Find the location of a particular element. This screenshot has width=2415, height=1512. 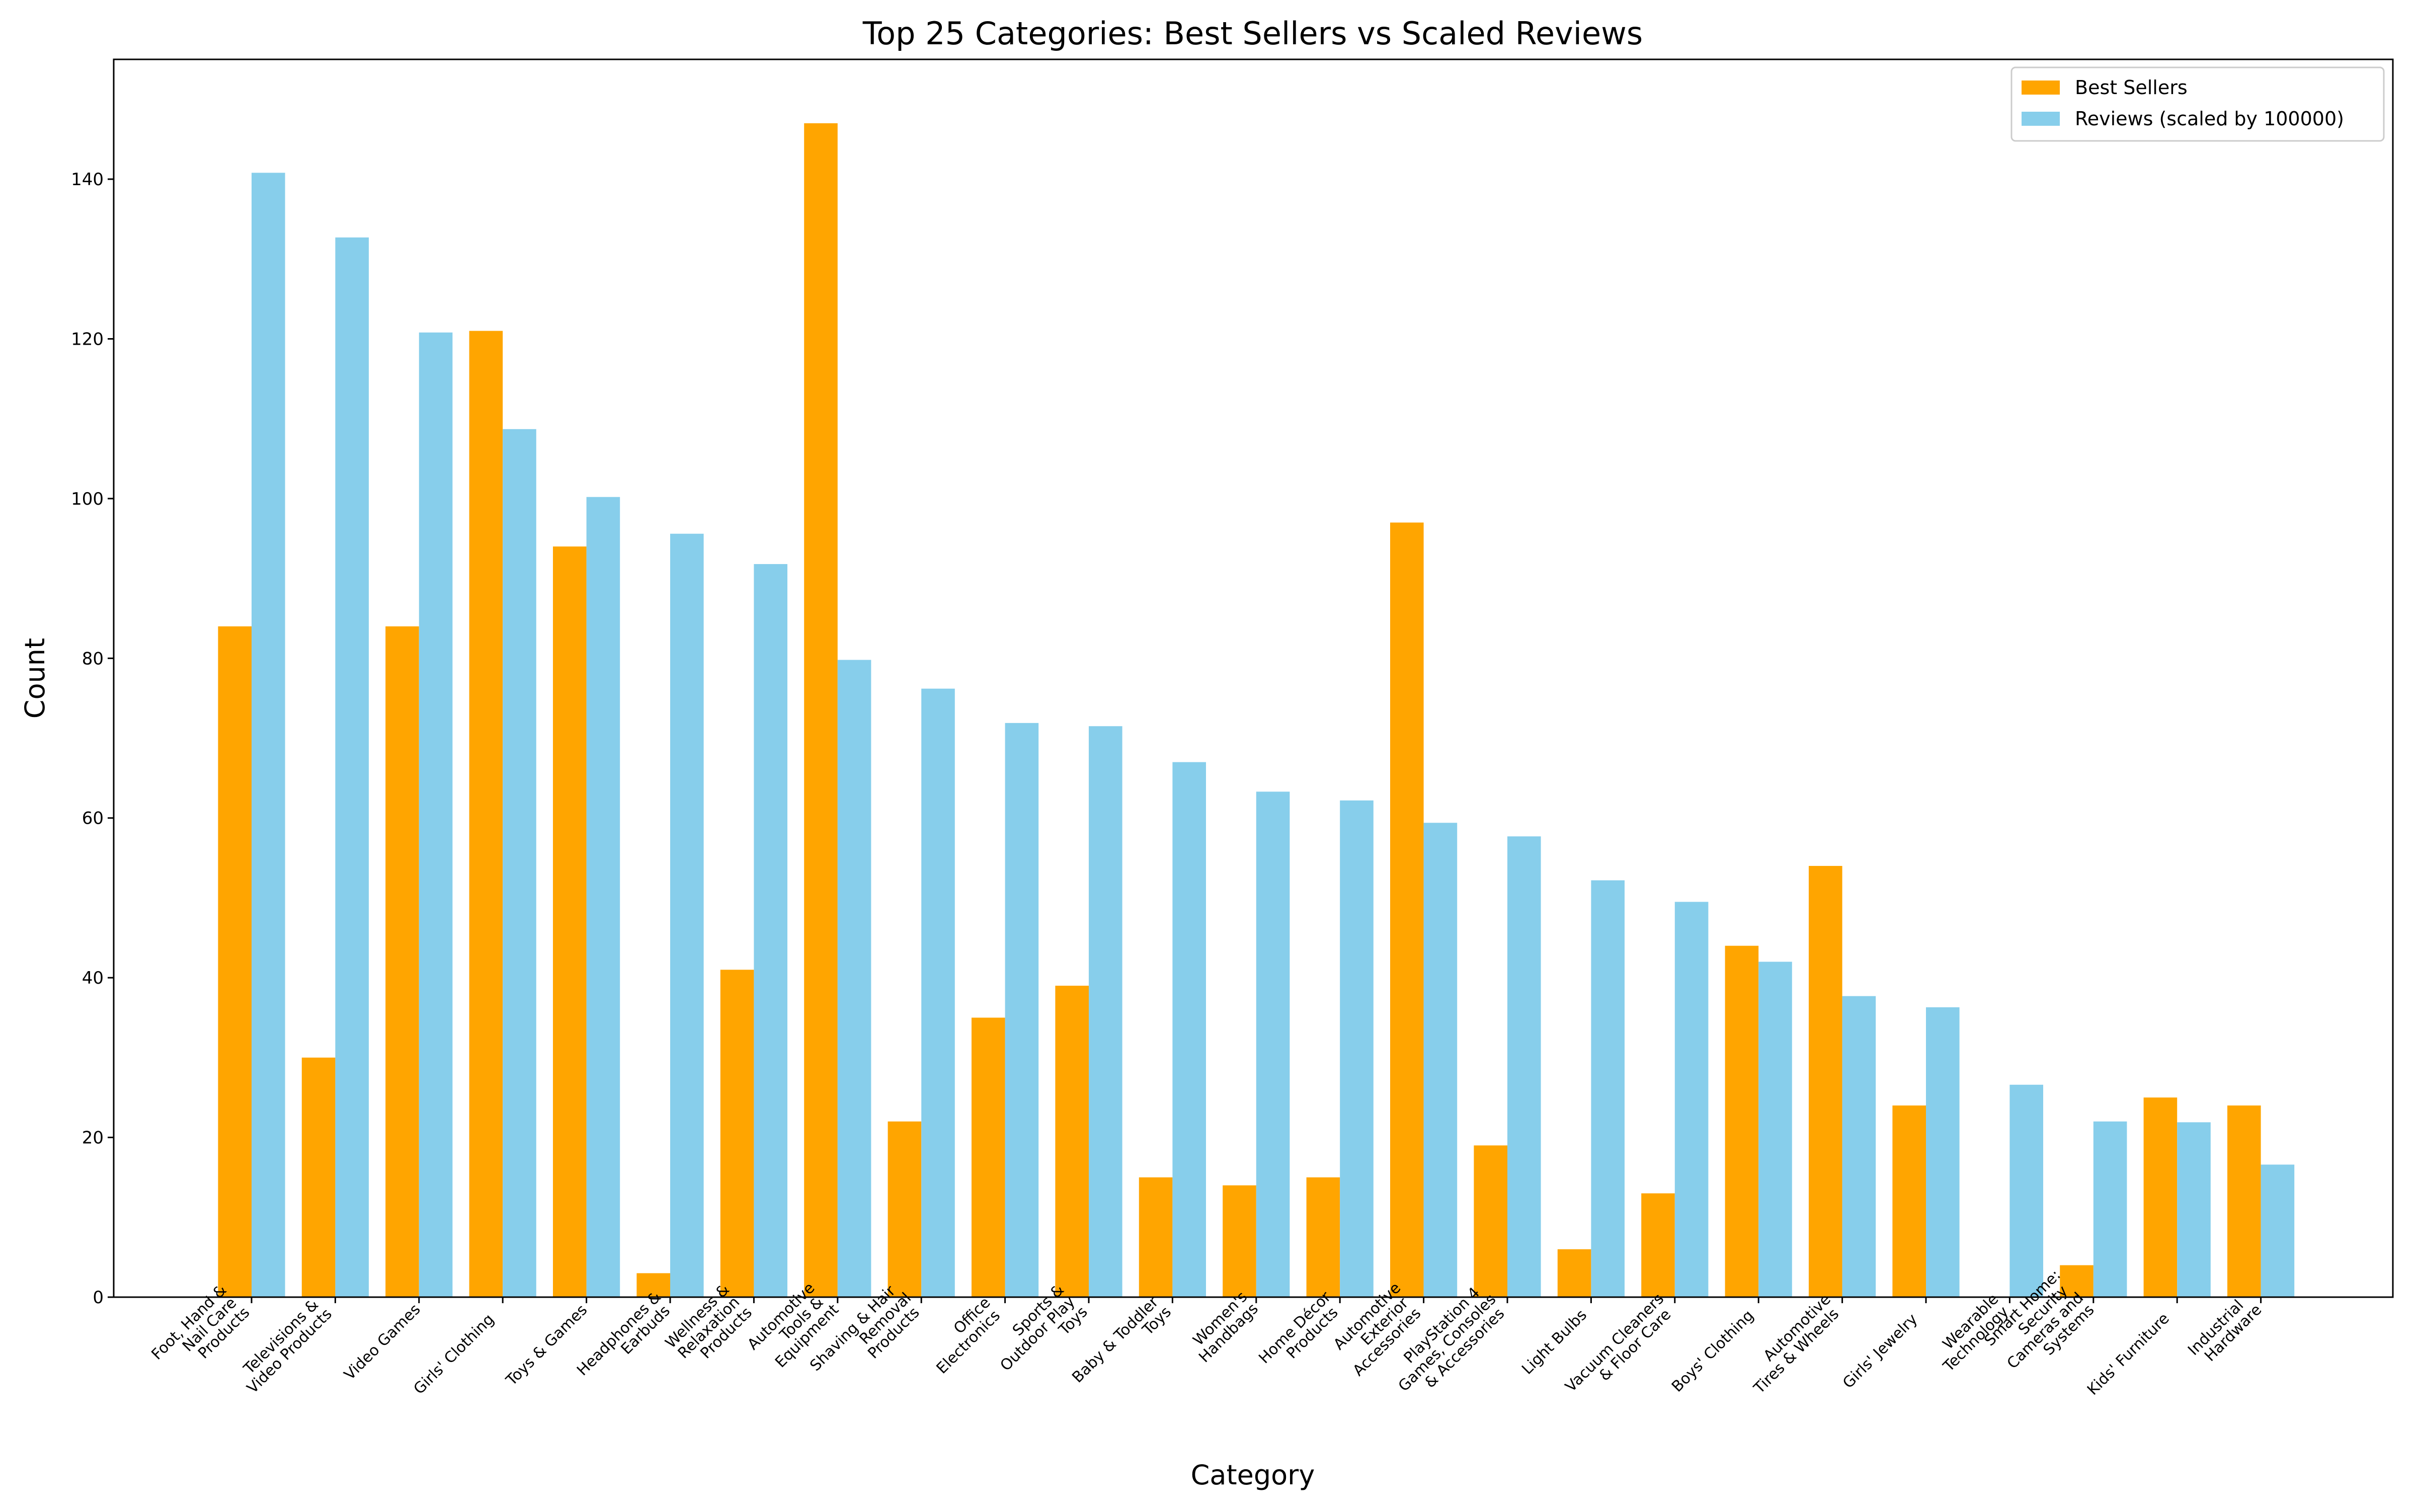

bar-reviews-scaled-by-100000-baby-toddler-toys is located at coordinates (1189, 1029).